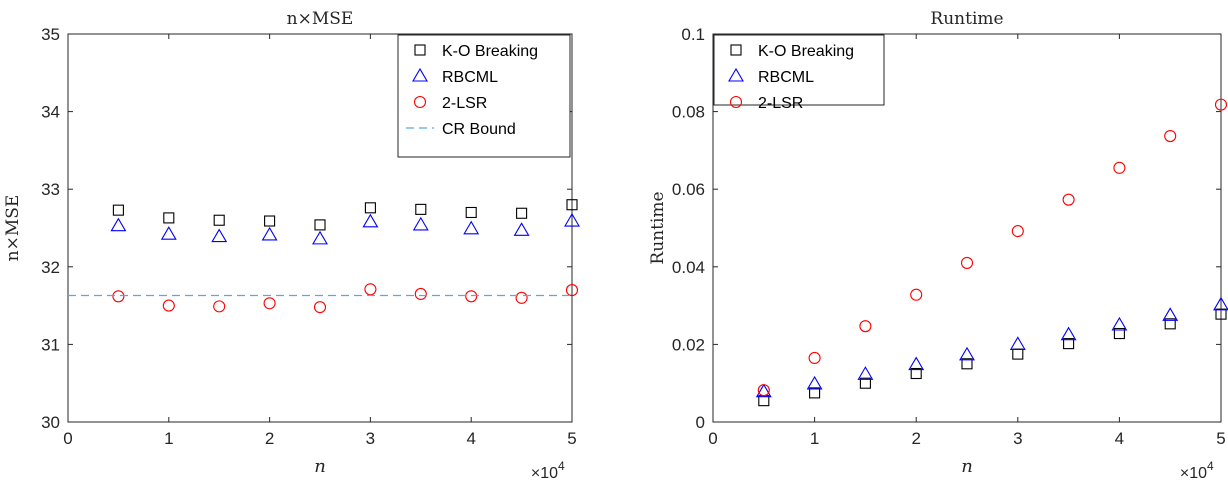 Image resolution: width=1228 pixels, height=482 pixels. I want to click on series-2-lsr, so click(345, 298).